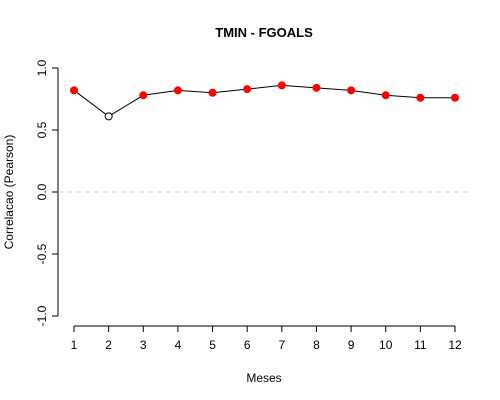  I want to click on y-tick-label: -0.5, so click(42, 253).